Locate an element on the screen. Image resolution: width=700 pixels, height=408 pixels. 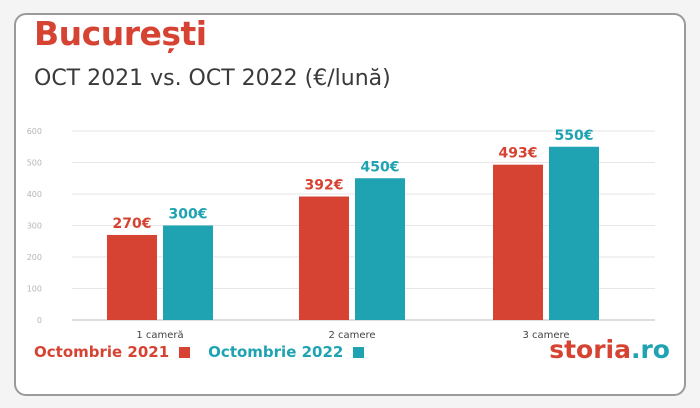
page-title: București is located at coordinates (120, 33).